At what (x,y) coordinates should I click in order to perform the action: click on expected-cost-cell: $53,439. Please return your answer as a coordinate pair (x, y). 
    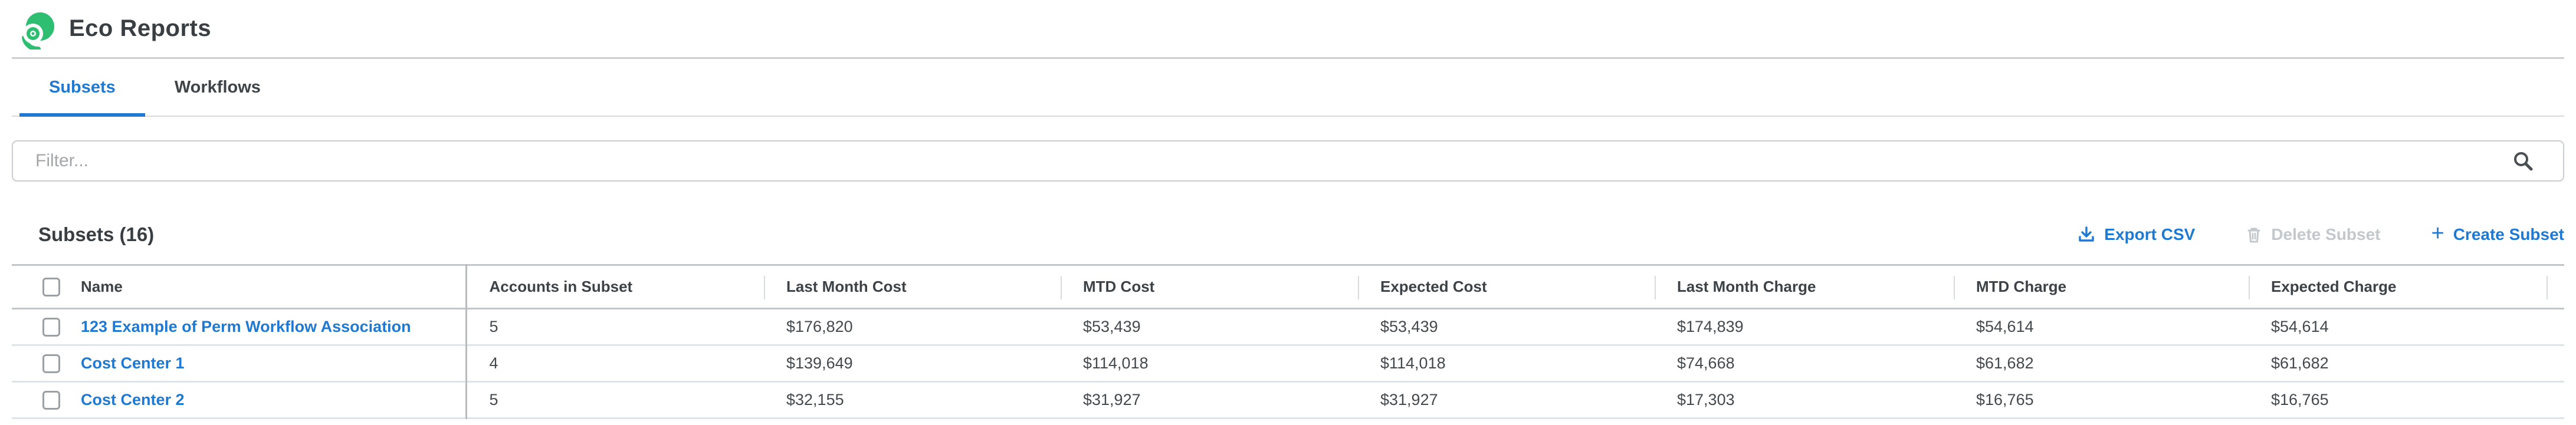
    Looking at the image, I should click on (1409, 326).